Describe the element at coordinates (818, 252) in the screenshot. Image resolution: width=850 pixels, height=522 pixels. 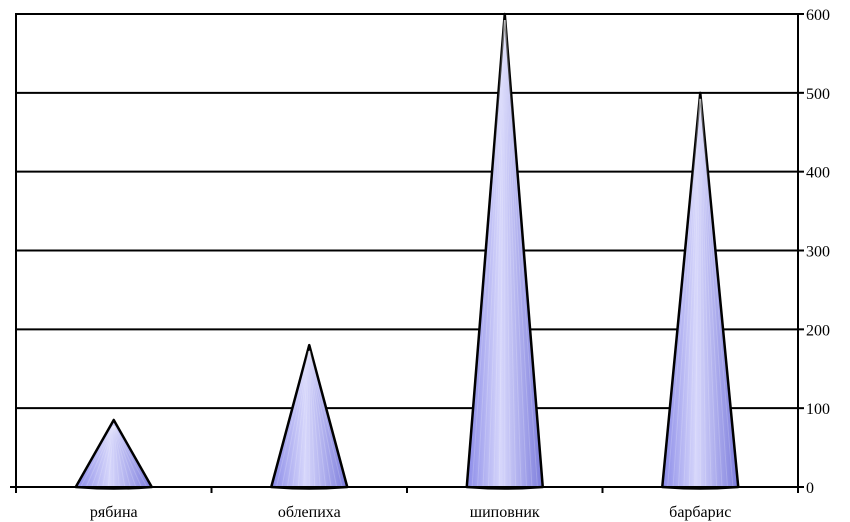
I see `y-tick-label: 300` at that location.